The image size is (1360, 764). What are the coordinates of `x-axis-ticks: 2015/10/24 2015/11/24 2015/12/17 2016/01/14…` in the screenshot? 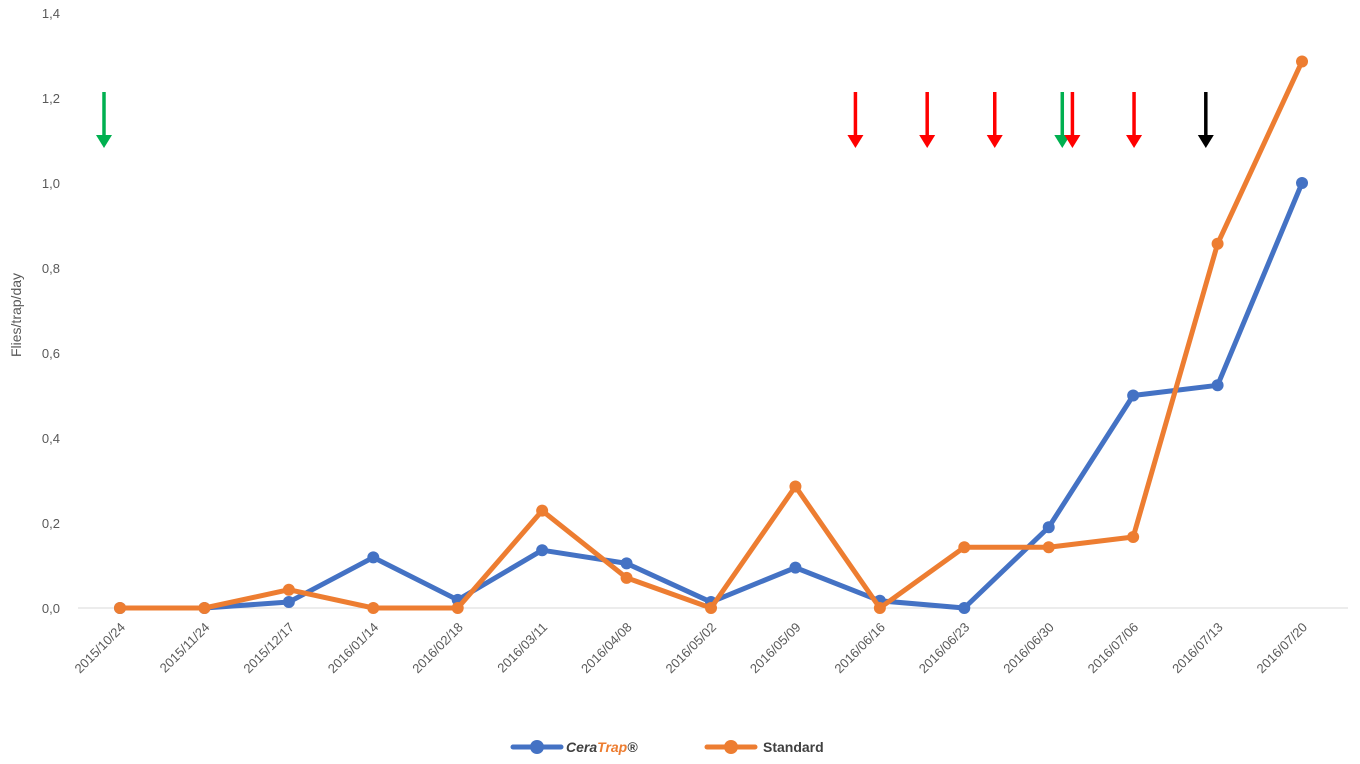 It's located at (690, 648).